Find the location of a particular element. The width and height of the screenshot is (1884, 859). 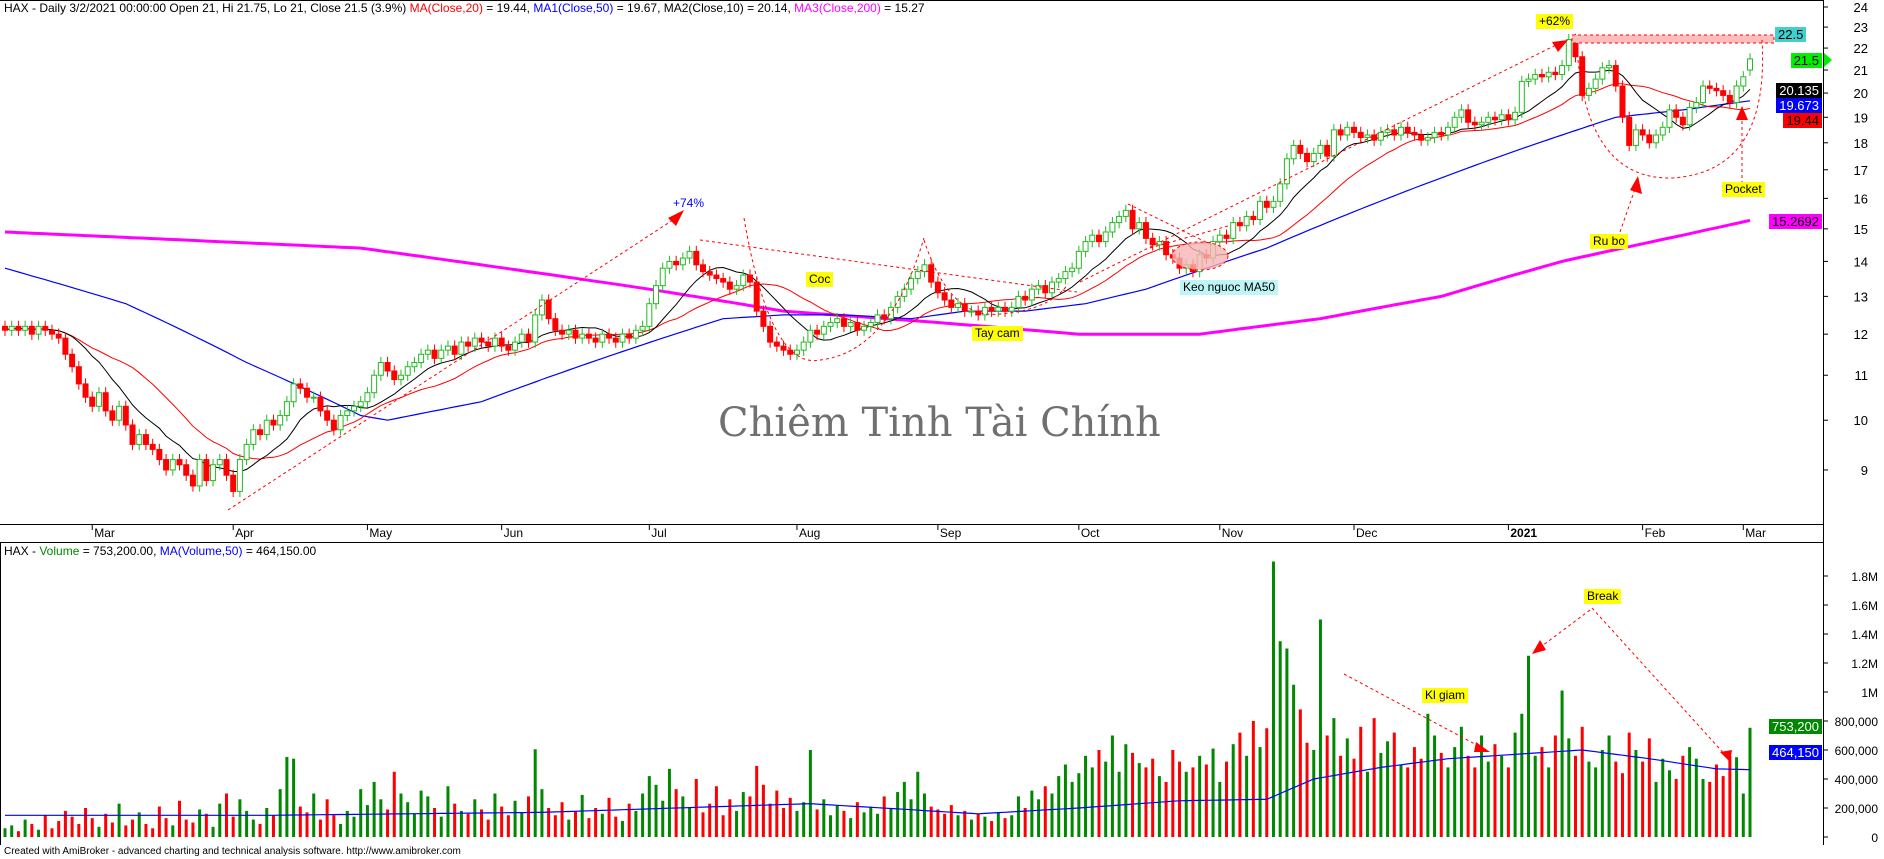

trend-line-oct-jan is located at coordinates (1321, 162).